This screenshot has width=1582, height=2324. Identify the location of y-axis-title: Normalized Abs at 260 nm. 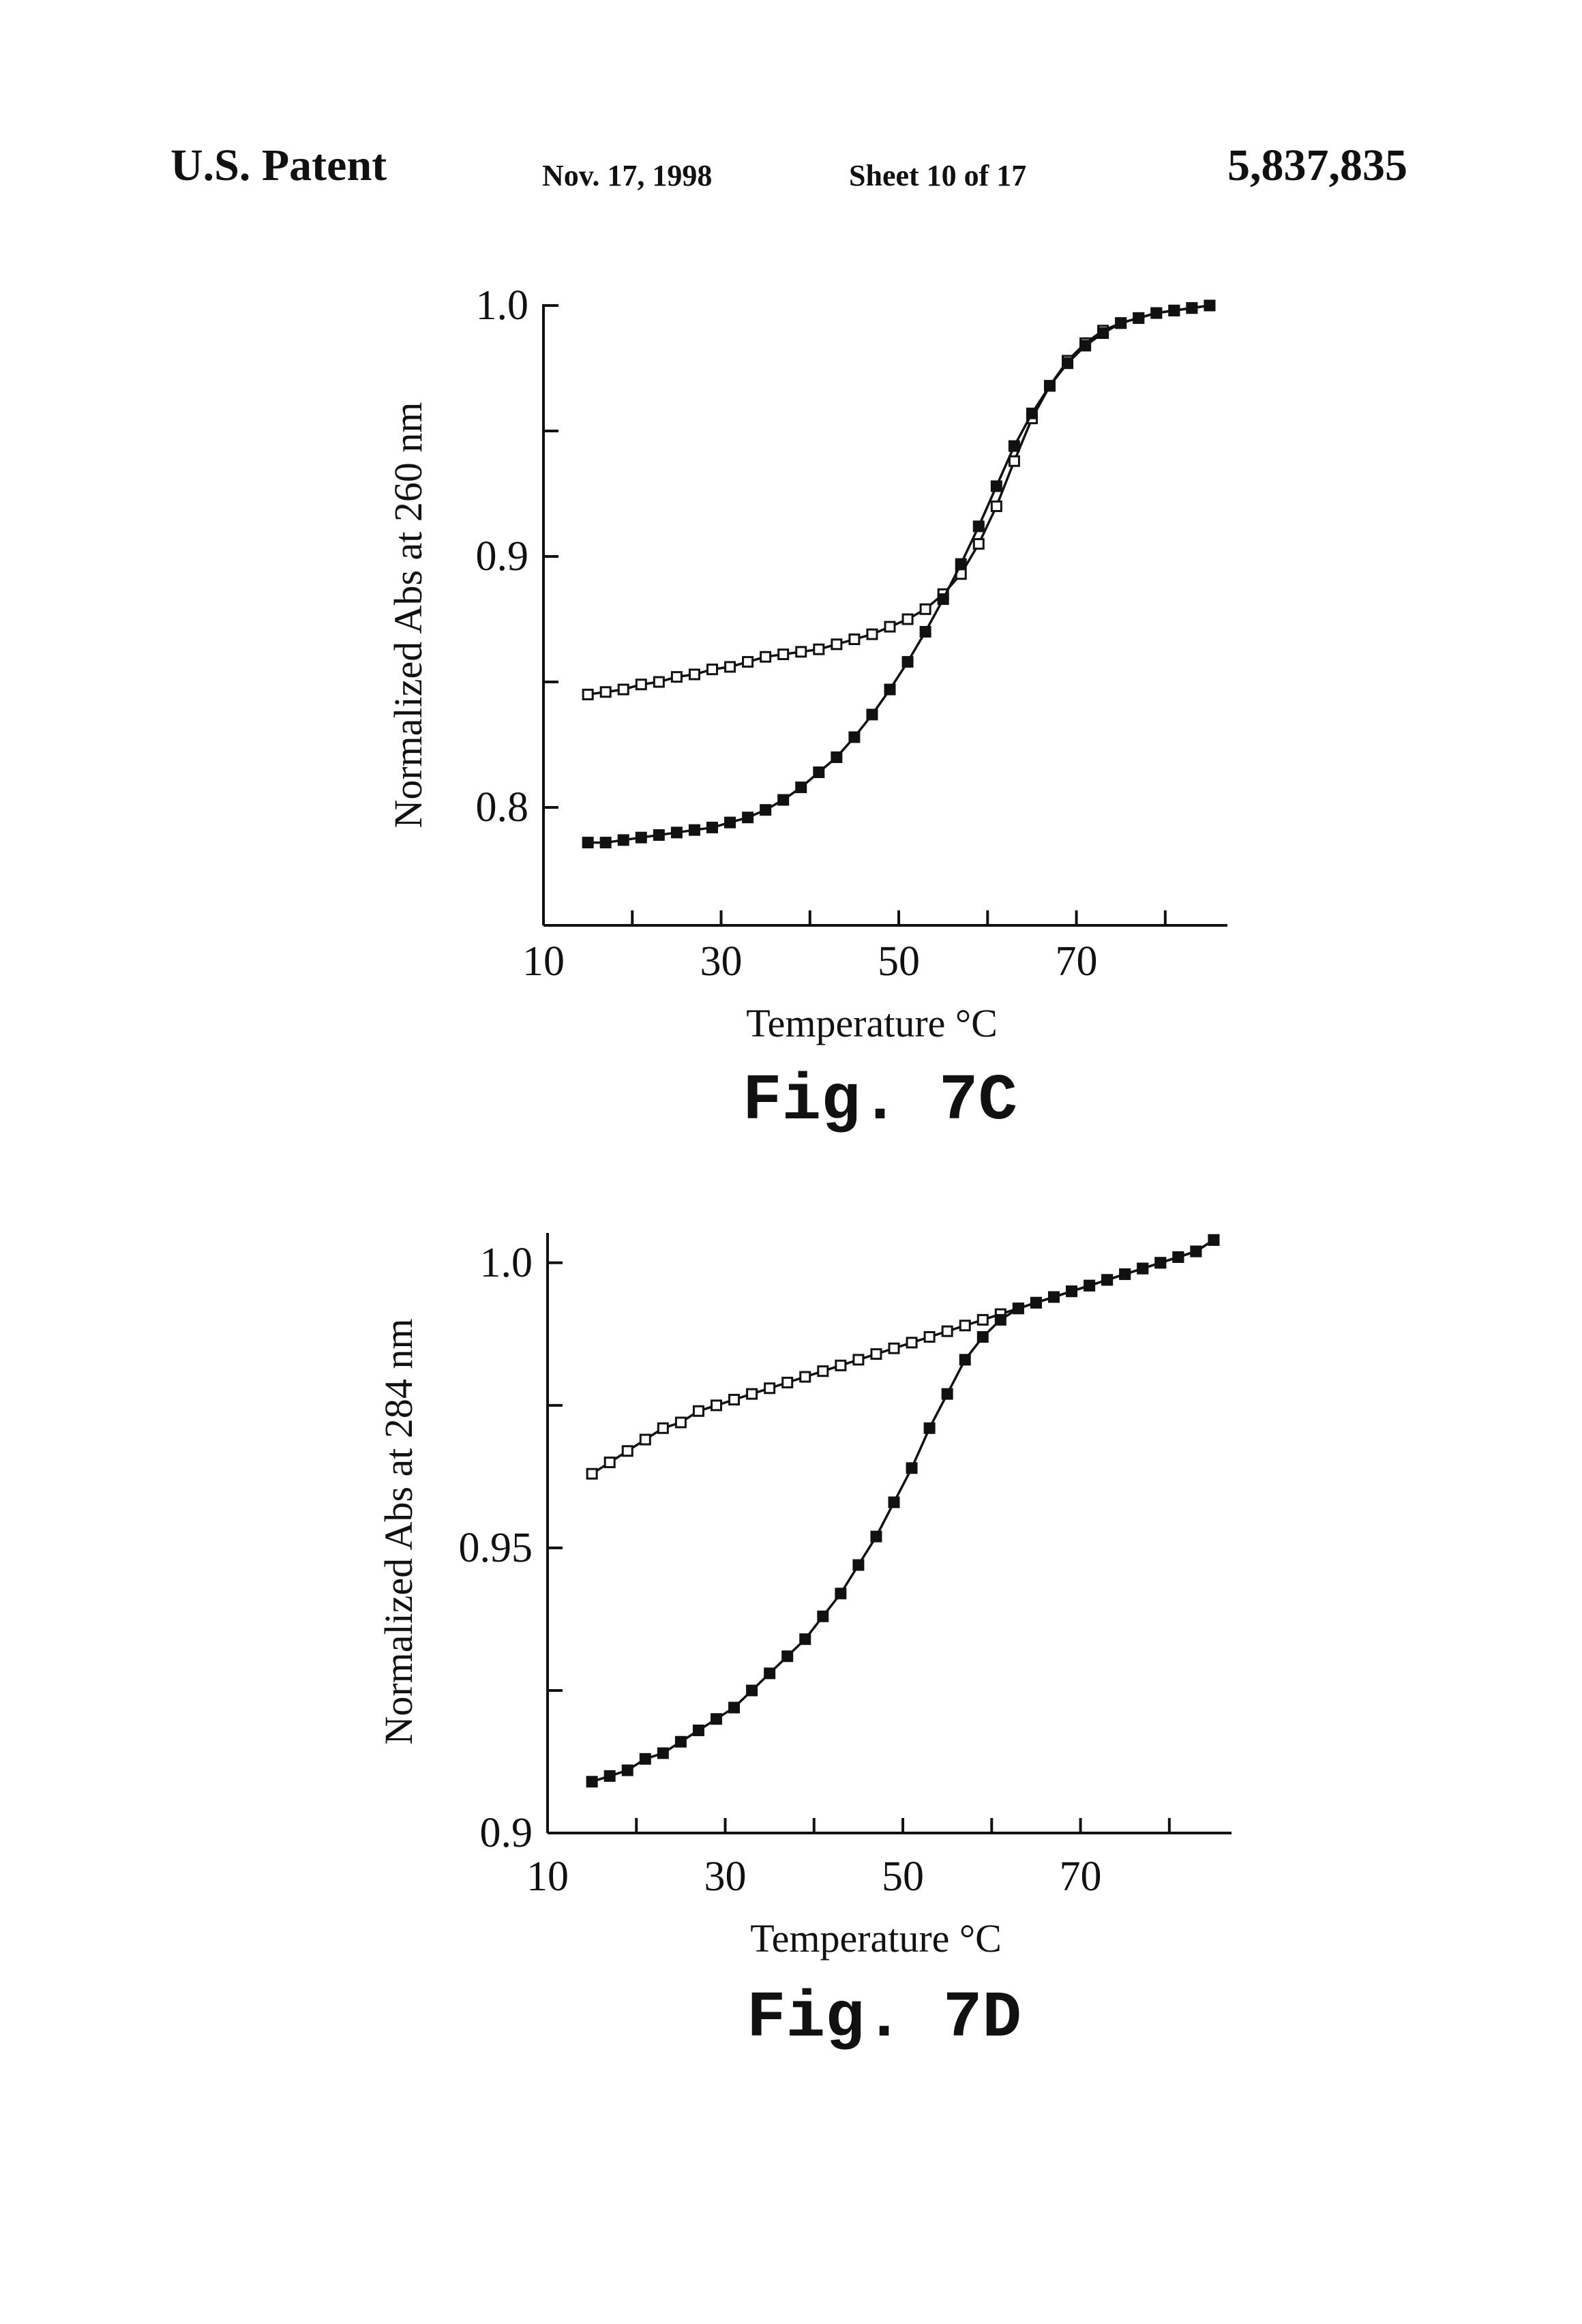
(408, 615).